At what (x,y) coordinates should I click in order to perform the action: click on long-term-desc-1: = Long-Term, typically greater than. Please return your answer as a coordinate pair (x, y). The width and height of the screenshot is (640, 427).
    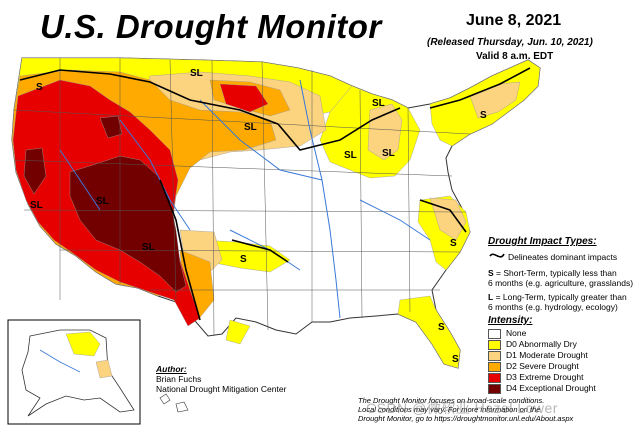
    Looking at the image, I should click on (560, 297).